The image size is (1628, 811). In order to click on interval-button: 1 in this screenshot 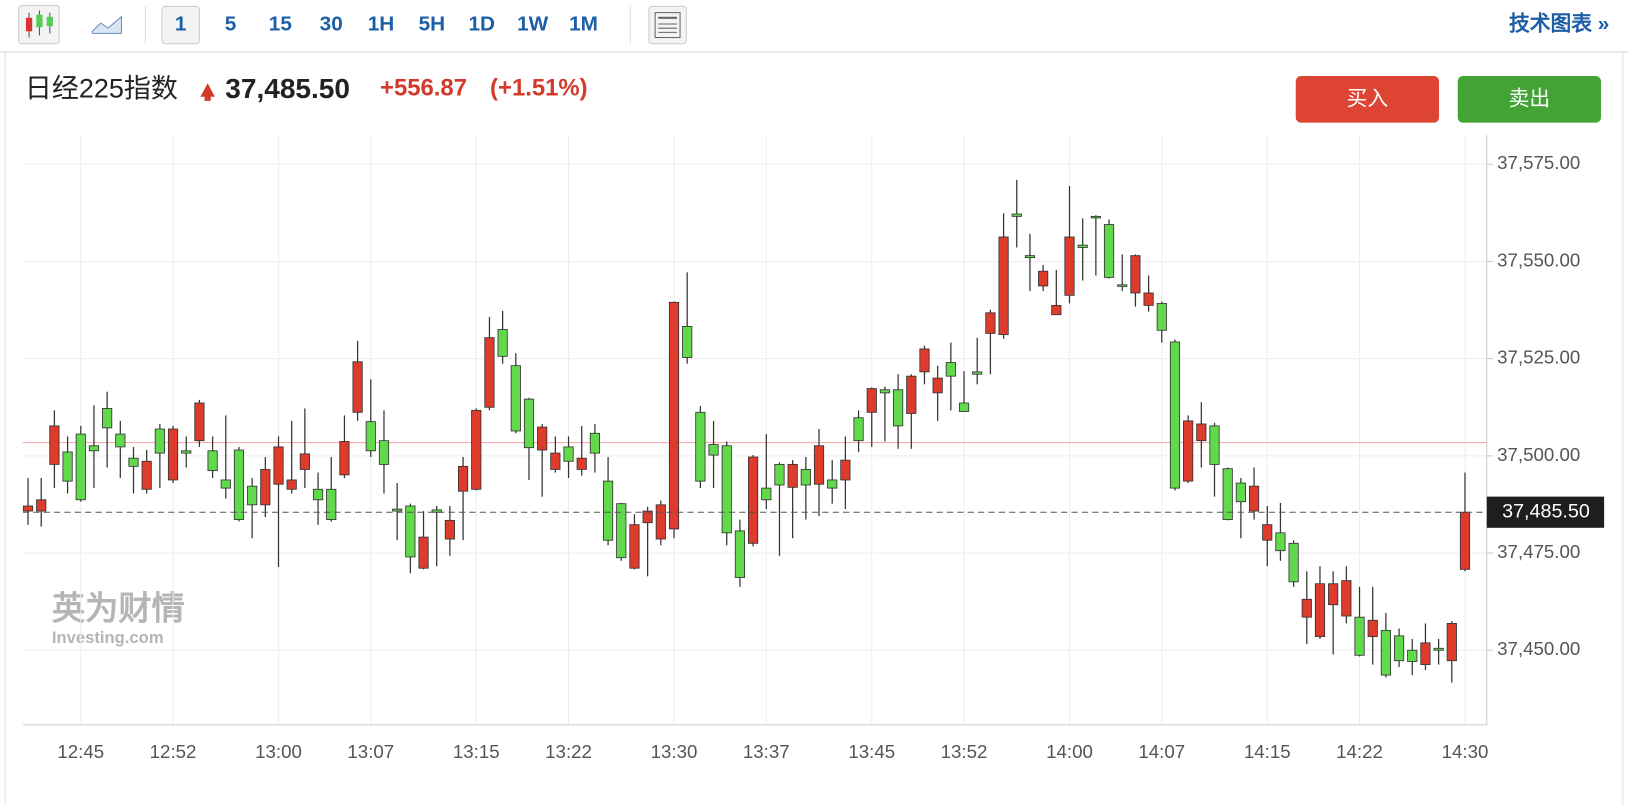, I will do `click(181, 24)`.